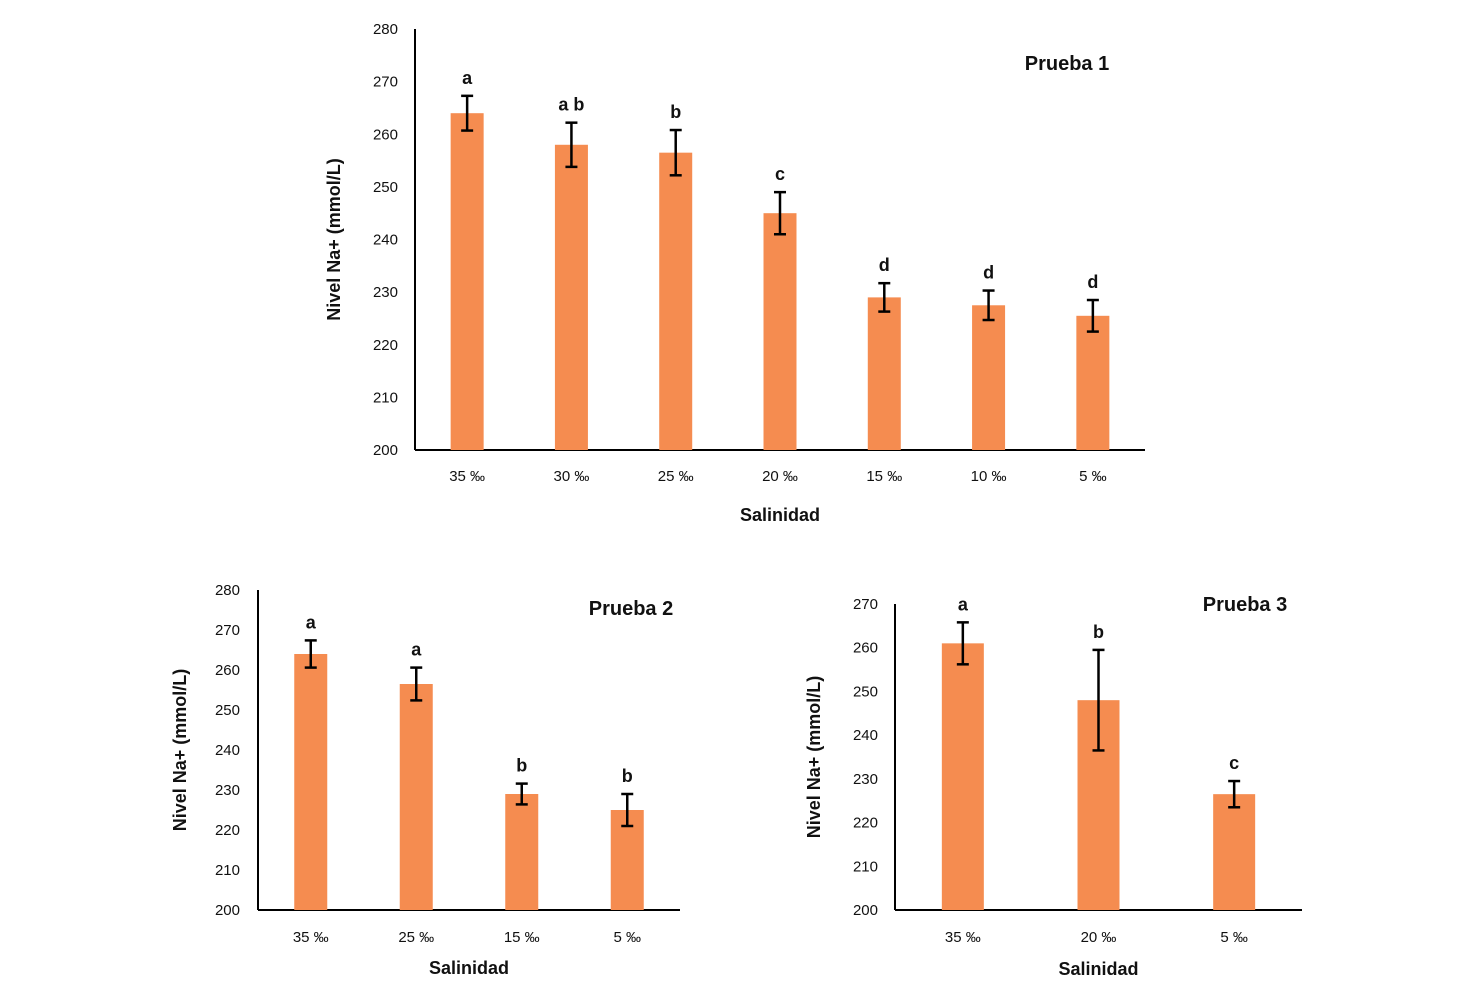 This screenshot has width=1473, height=988. Describe the element at coordinates (571, 476) in the screenshot. I see `x-tick-label: 30 ‰` at that location.